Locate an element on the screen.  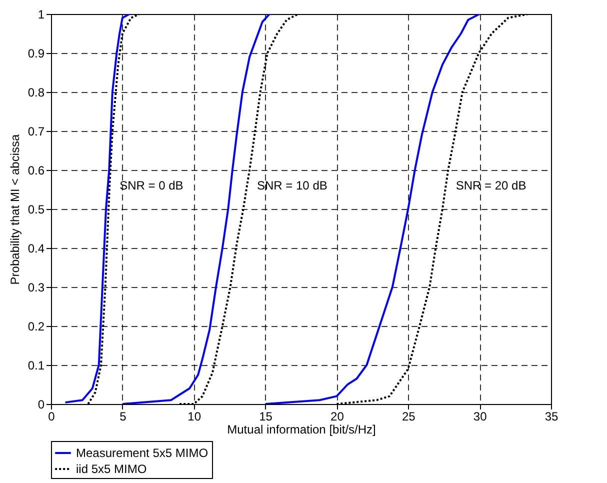
x-tick-label: 35 is located at coordinates (551, 417).